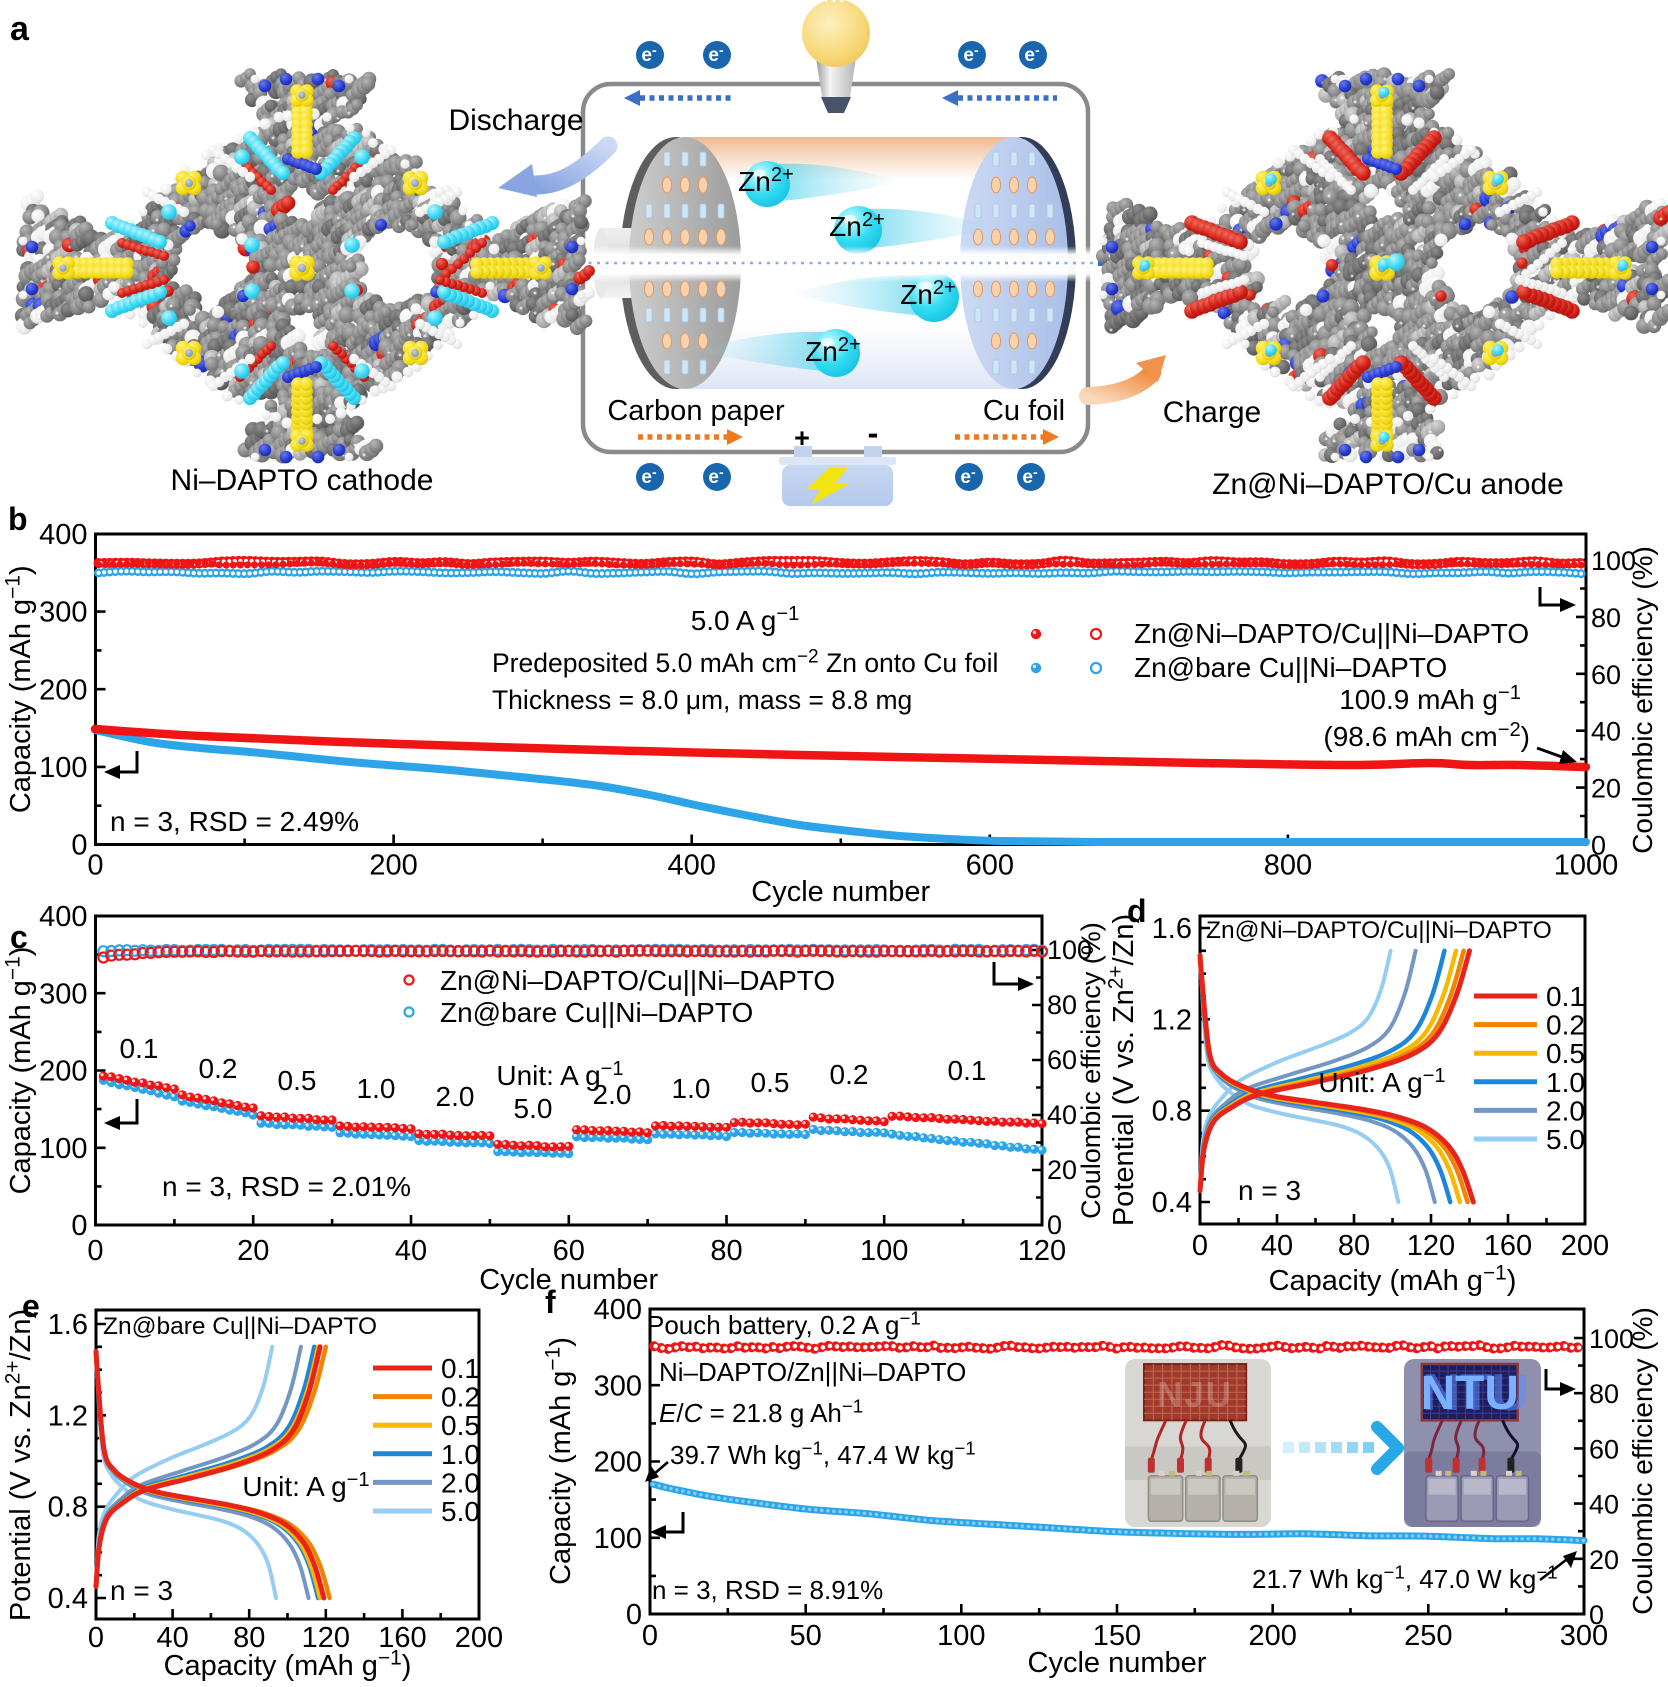 Image resolution: width=1668 pixels, height=1687 pixels. Describe the element at coordinates (1426, 735) in the screenshot. I see `svg-text: (98.6 mAh cm−2​)` at that location.